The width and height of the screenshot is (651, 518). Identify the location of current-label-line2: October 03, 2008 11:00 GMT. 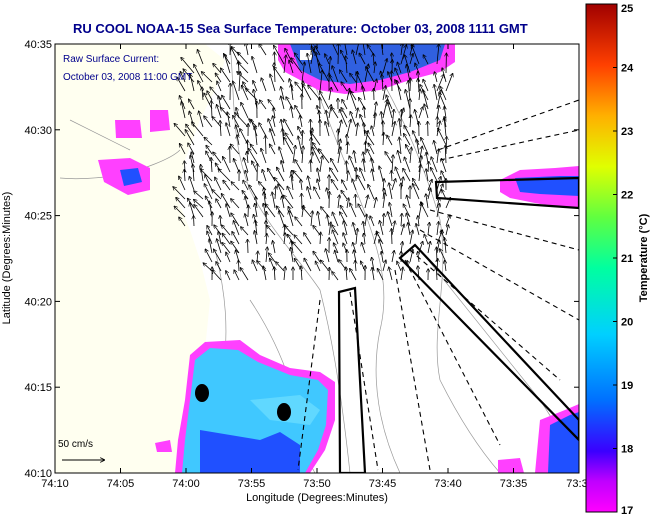
(127, 77).